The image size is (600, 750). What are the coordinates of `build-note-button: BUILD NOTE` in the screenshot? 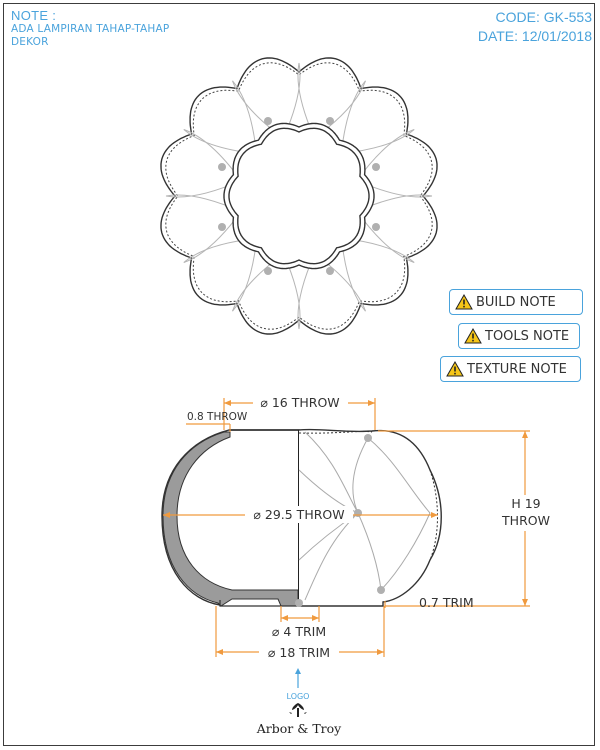 It's located at (516, 302).